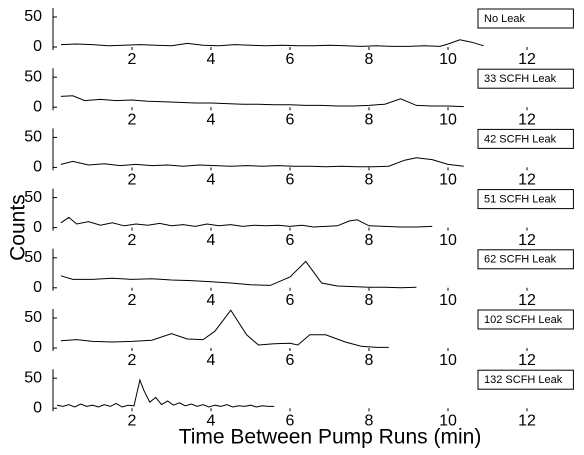 The width and height of the screenshot is (584, 455). I want to click on legend-label: 33 SCFH Leak, so click(520, 79).